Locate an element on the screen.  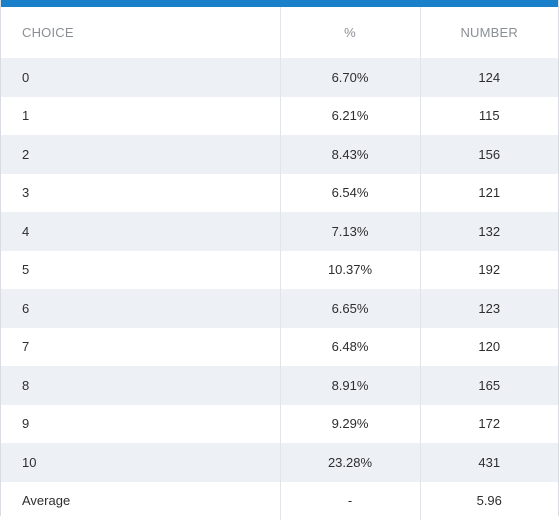
cell-percent: 10.37% is located at coordinates (350, 270).